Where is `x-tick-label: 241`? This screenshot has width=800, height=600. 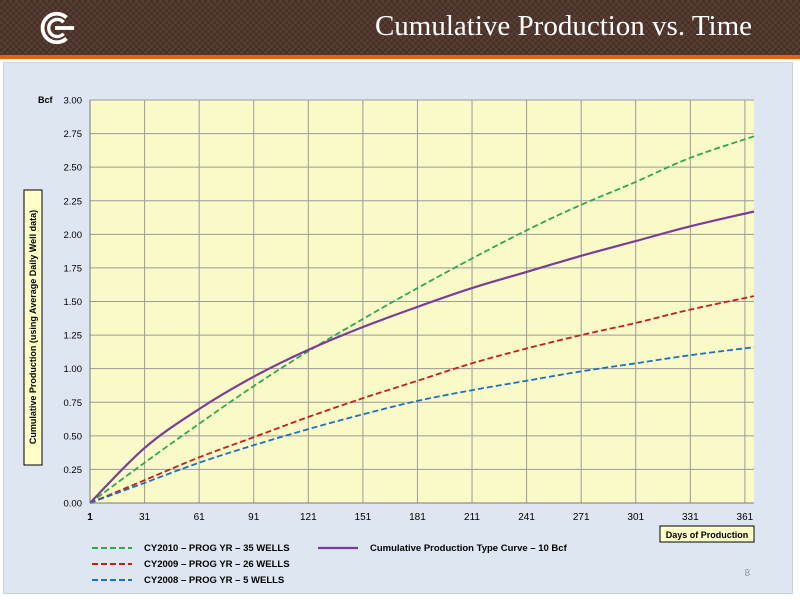
x-tick-label: 241 is located at coordinates (526, 517).